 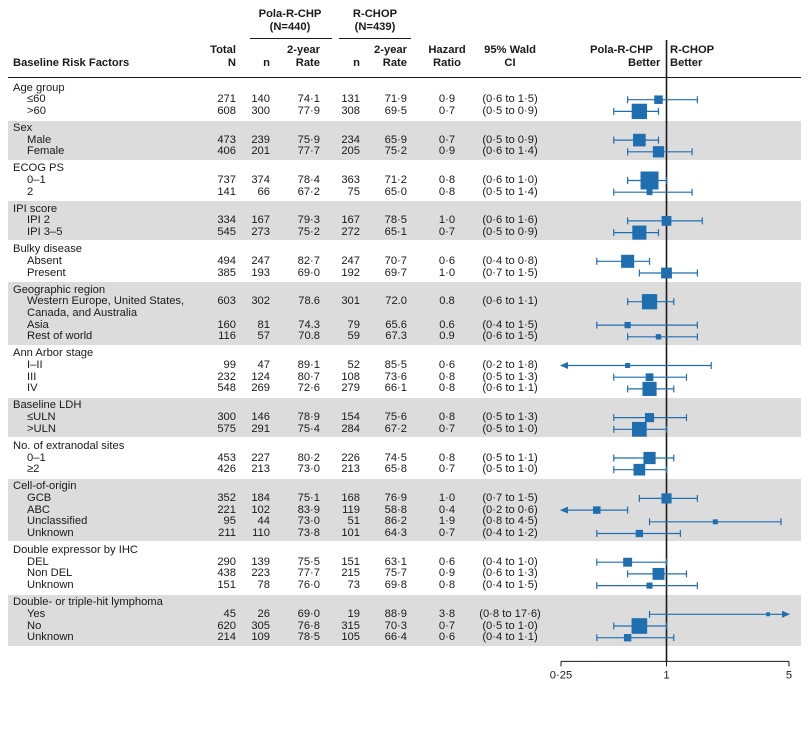 What do you see at coordinates (46, 272) in the screenshot?
I see `row-label: Present` at bounding box center [46, 272].